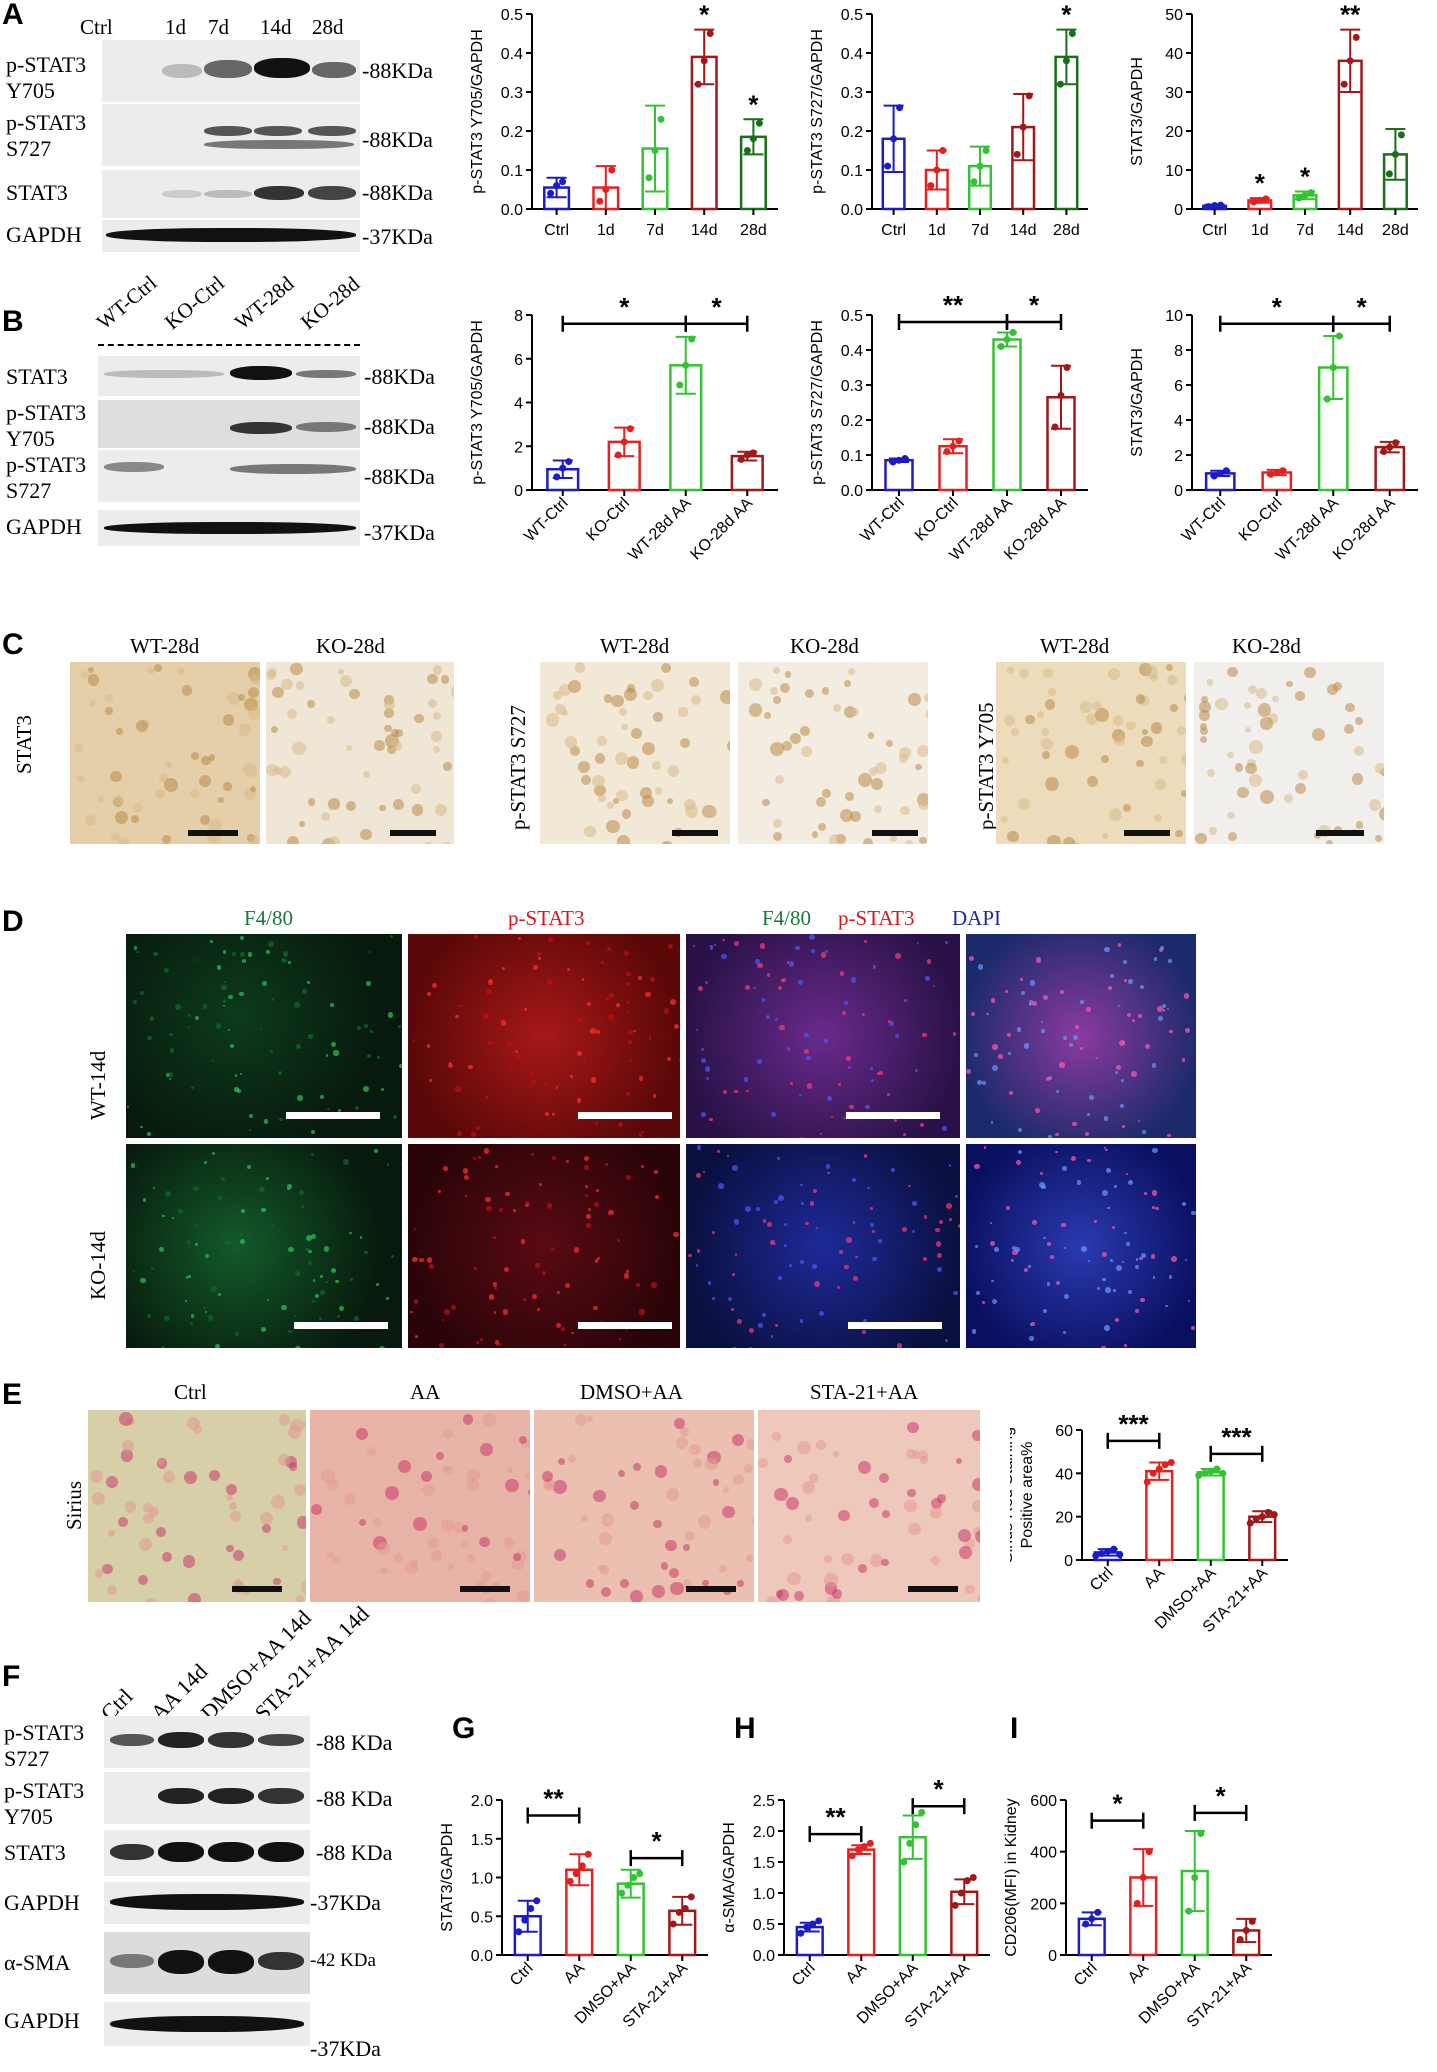  What do you see at coordinates (518, 404) in the screenshot?
I see `y-tick-label: 4` at bounding box center [518, 404].